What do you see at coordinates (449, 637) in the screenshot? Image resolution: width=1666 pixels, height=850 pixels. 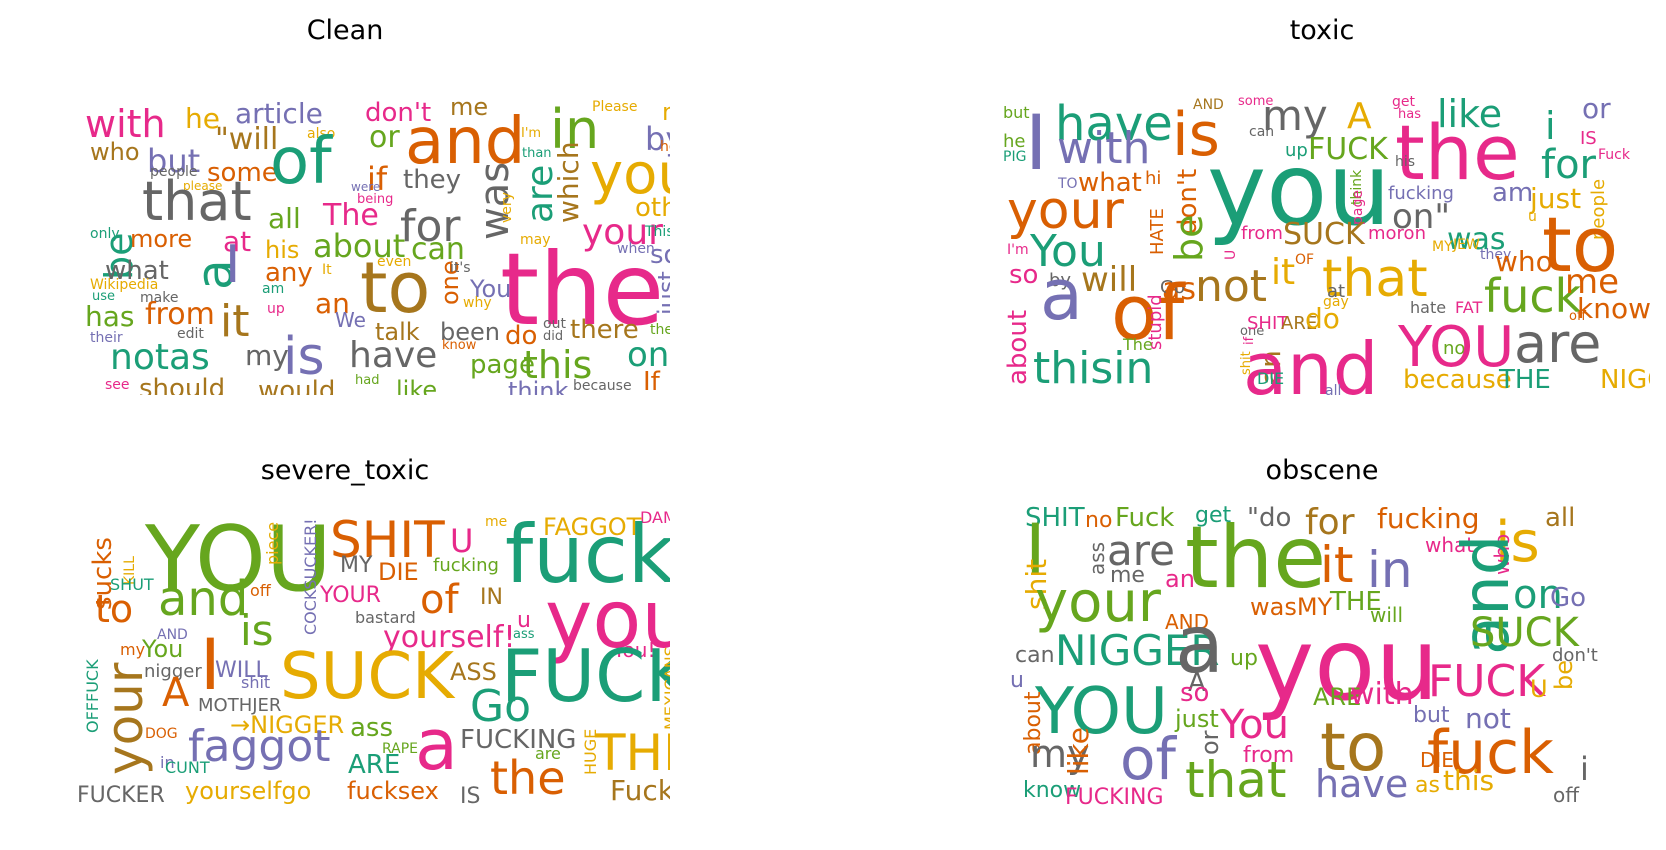 I see `cloud-word: yourself!` at bounding box center [449, 637].